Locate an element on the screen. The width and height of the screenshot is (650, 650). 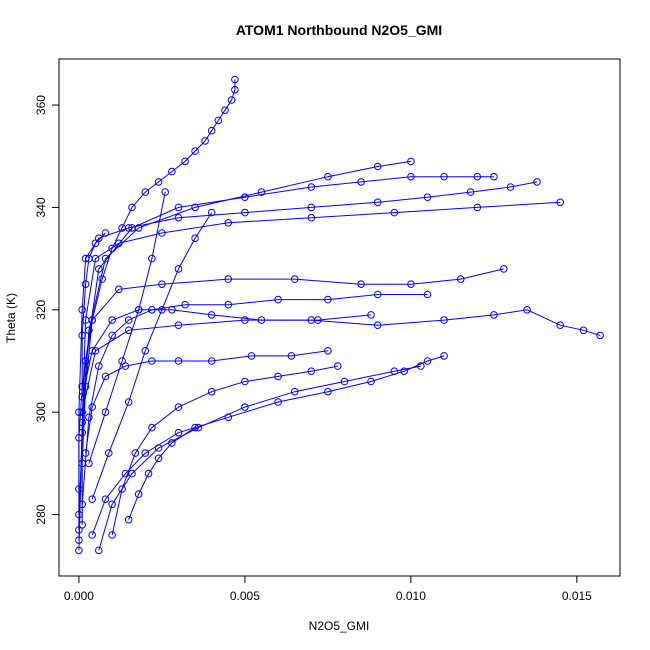
x-tick-label: 0.015 is located at coordinates (577, 596).